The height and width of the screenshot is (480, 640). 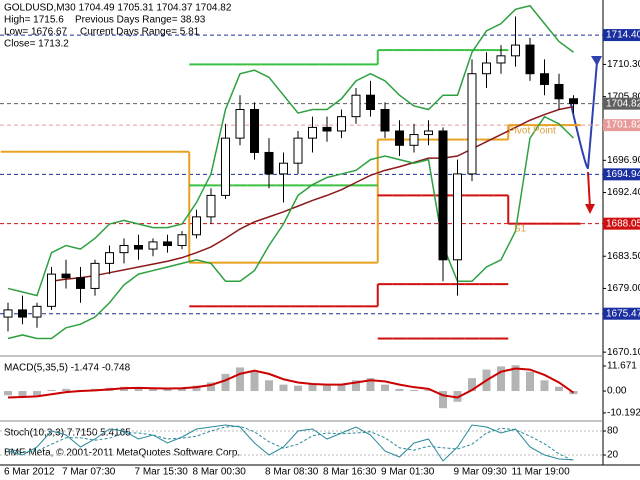 What do you see at coordinates (162, 472) in the screenshot?
I see `x-tick-label: 7 Mar 15:30` at bounding box center [162, 472].